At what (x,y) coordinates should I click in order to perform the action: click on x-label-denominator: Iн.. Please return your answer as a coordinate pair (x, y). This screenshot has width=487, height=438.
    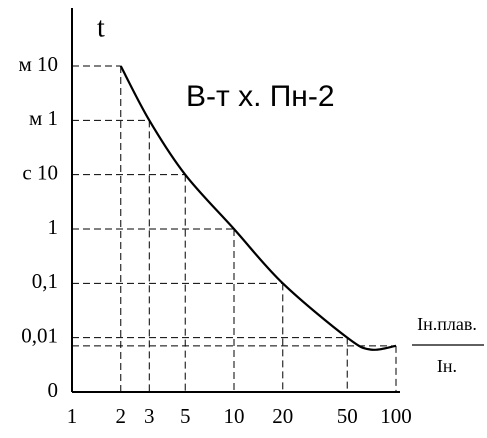
    Looking at the image, I should click on (447, 366).